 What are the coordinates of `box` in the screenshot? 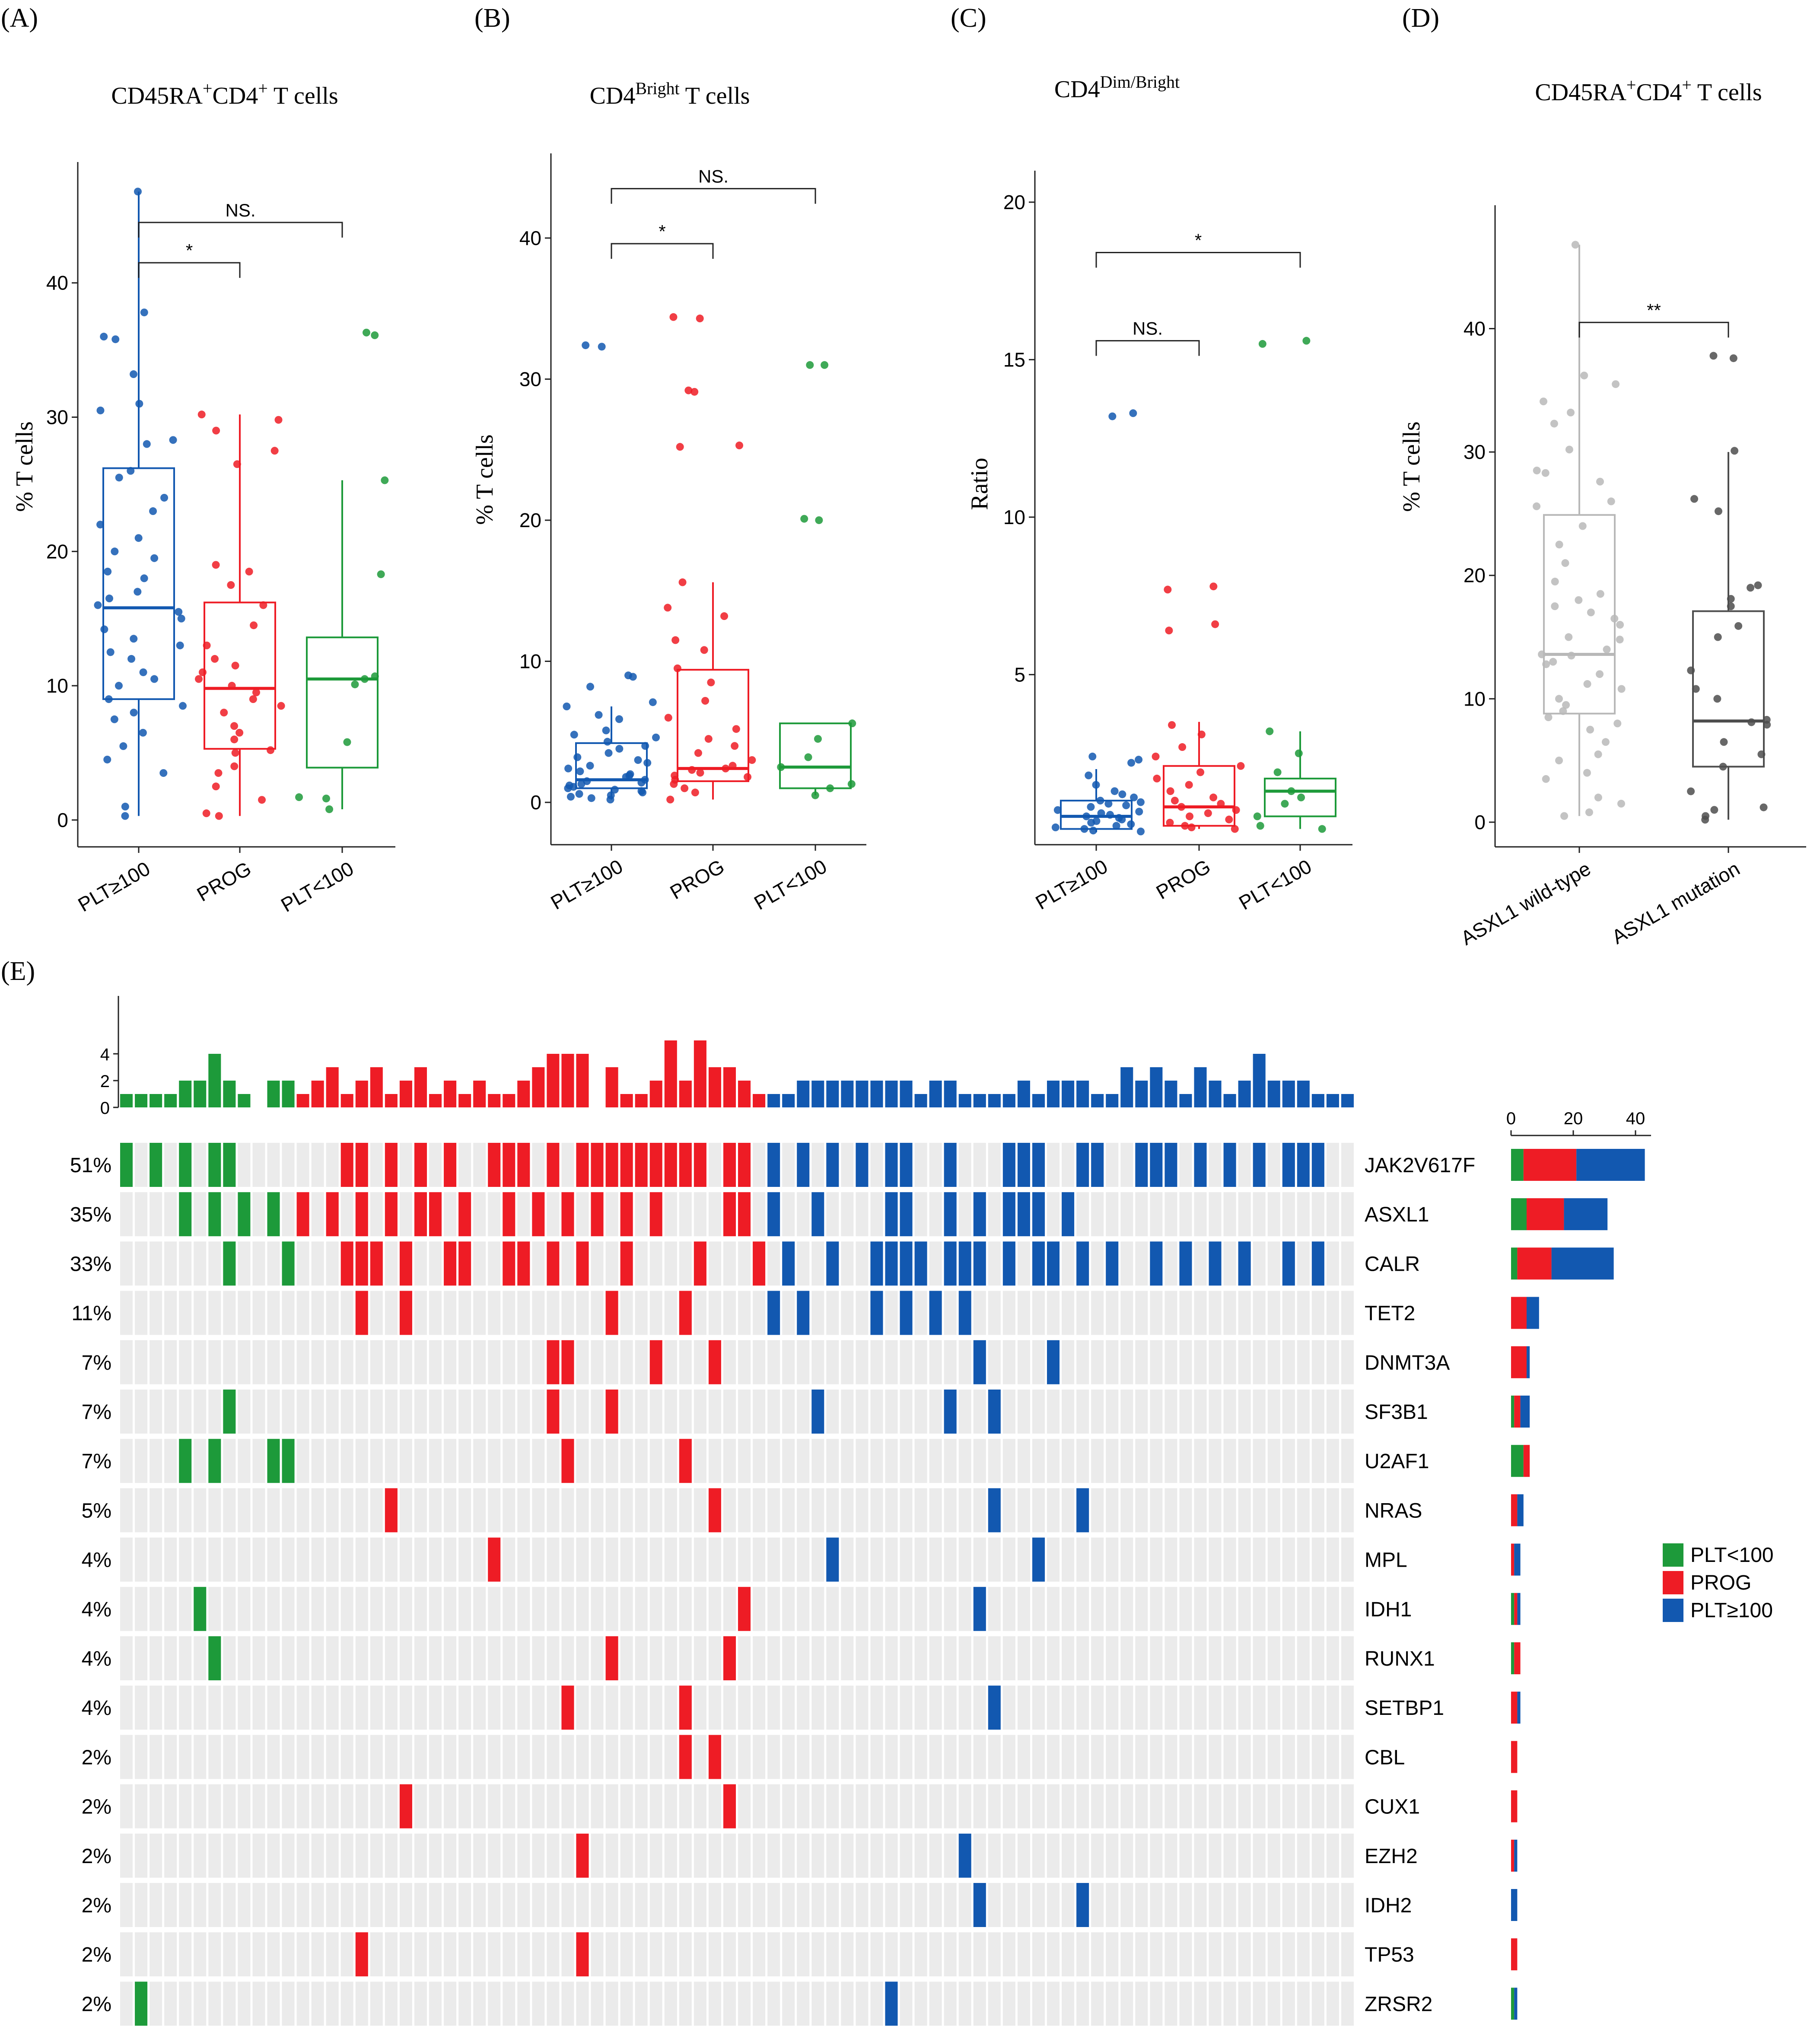 It's located at (240, 675).